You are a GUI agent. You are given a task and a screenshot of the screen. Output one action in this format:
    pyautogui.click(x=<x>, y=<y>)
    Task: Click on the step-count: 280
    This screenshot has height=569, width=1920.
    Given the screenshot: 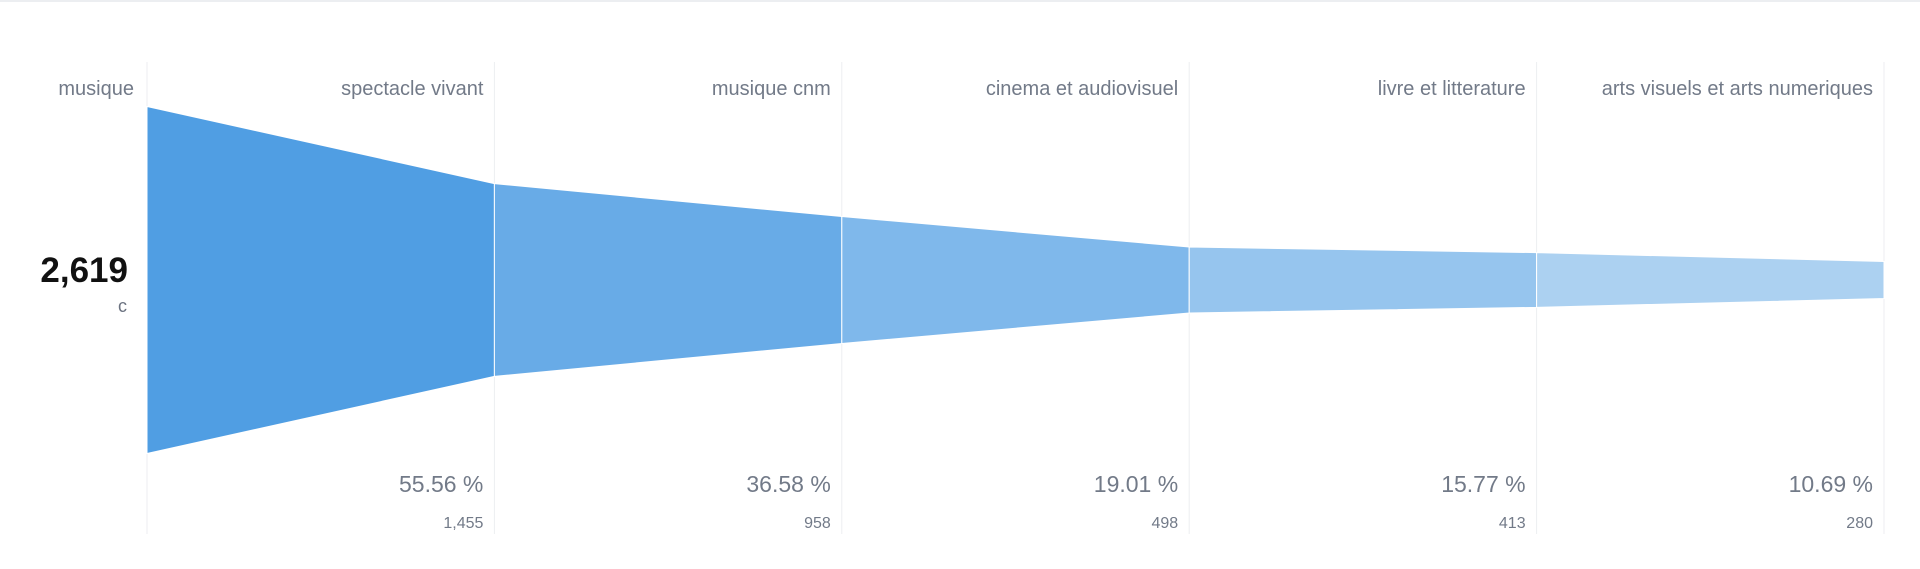 What is the action you would take?
    pyautogui.click(x=1859, y=523)
    